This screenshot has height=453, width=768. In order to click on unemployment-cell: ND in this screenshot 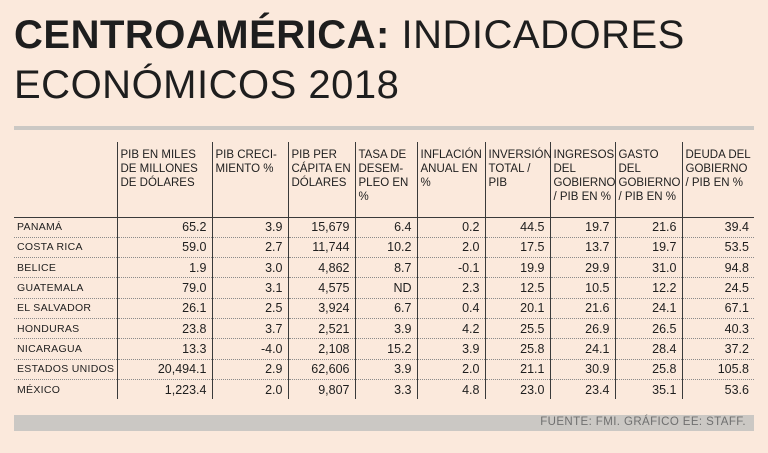, I will do `click(385, 288)`.